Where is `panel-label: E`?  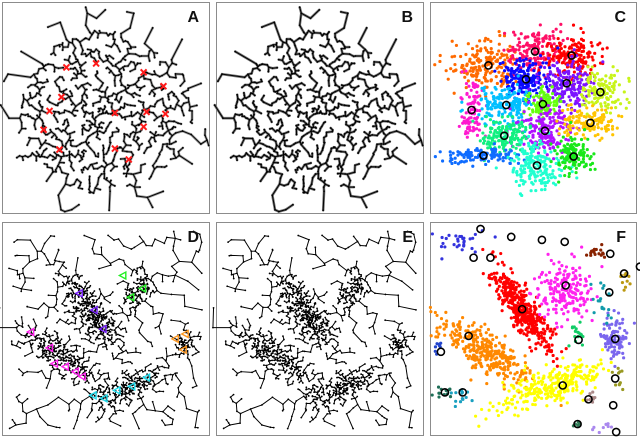 panel-label: E is located at coordinates (407, 237).